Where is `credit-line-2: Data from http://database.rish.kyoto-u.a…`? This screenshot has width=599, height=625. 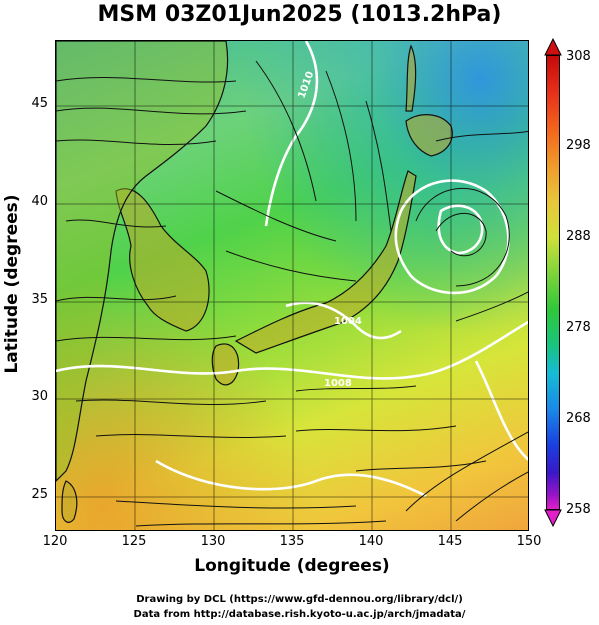 credit-line-2: Data from http://database.rish.kyoto-u.a… is located at coordinates (299, 614).